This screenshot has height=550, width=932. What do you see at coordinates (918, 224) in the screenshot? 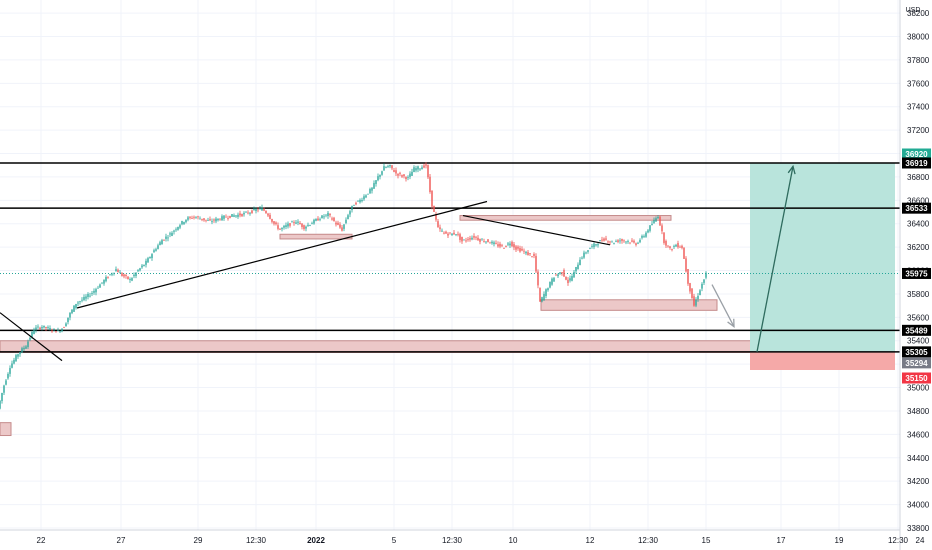
I see `y-tick-label: 36400` at bounding box center [918, 224].